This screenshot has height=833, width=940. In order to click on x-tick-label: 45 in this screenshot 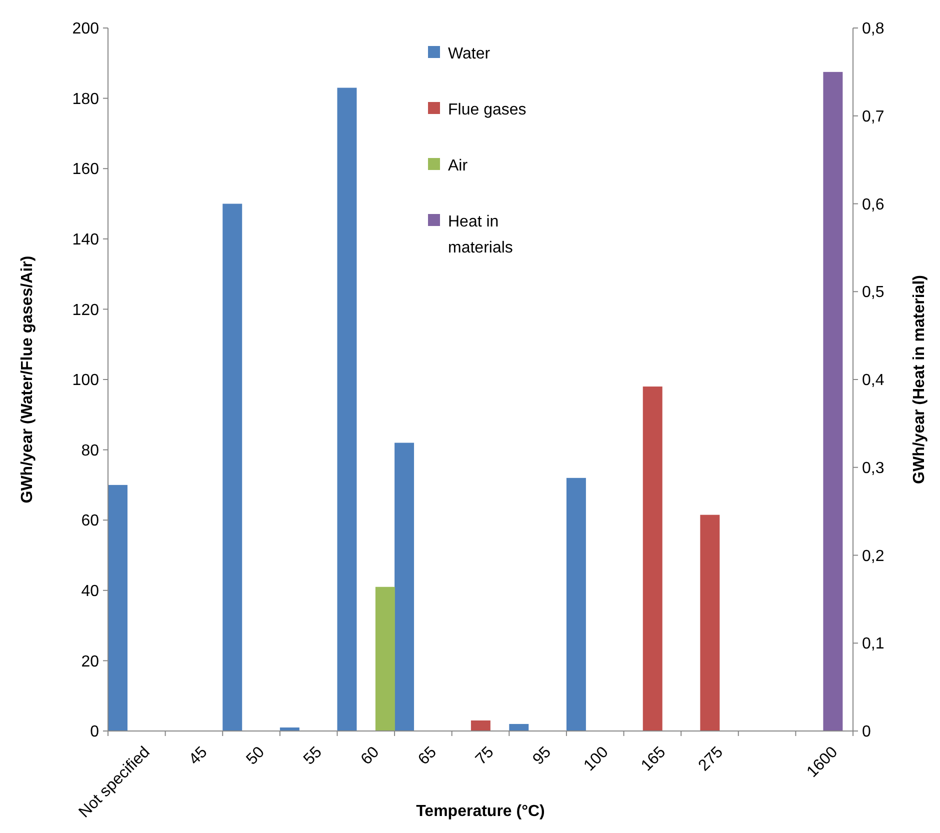, I will do `click(198, 756)`.